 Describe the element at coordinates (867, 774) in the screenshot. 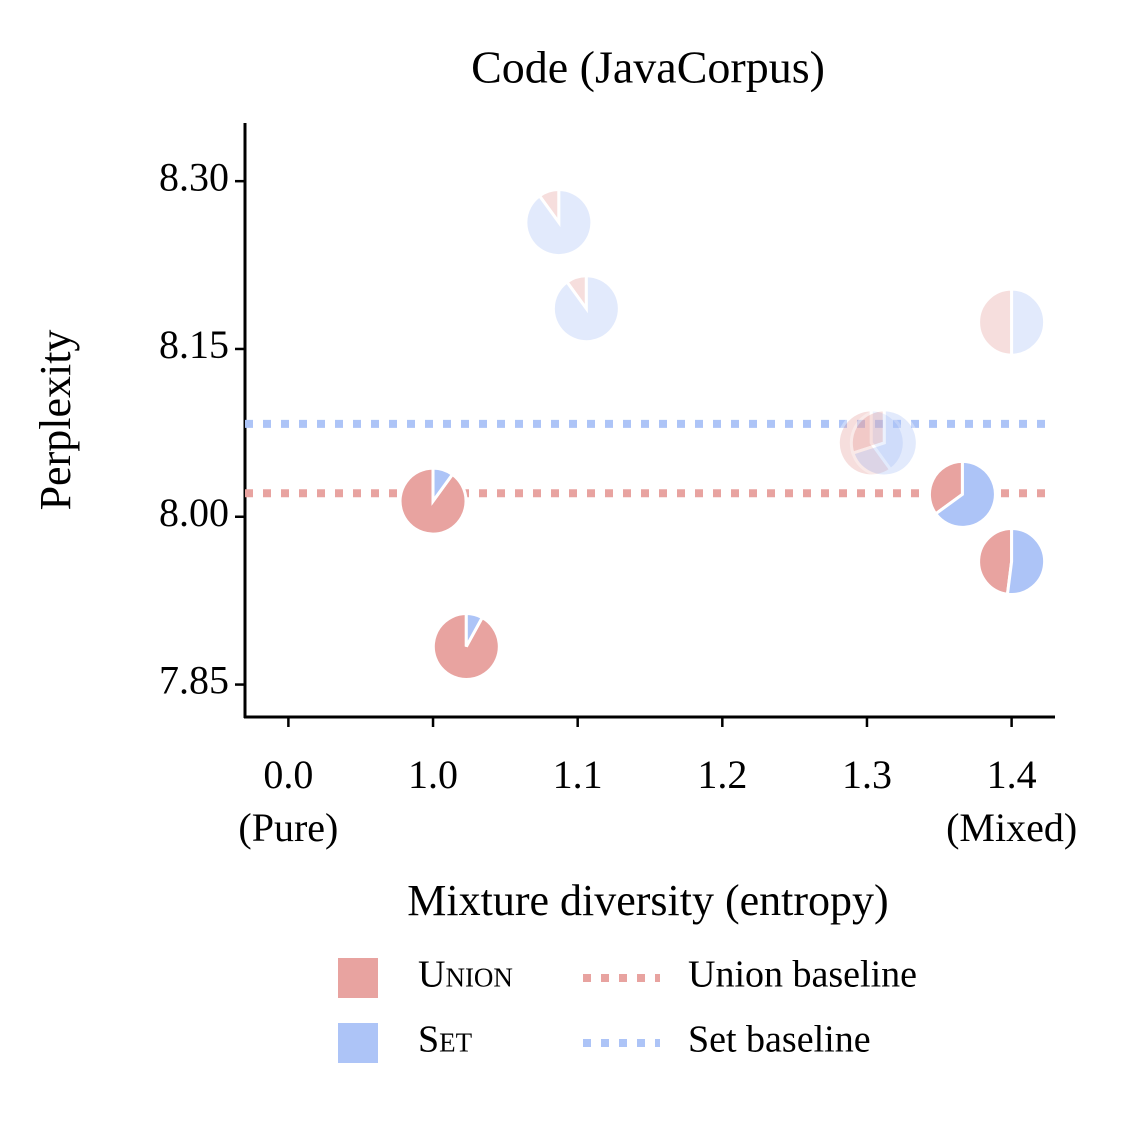

I see `x-tick-label: 1.3` at that location.